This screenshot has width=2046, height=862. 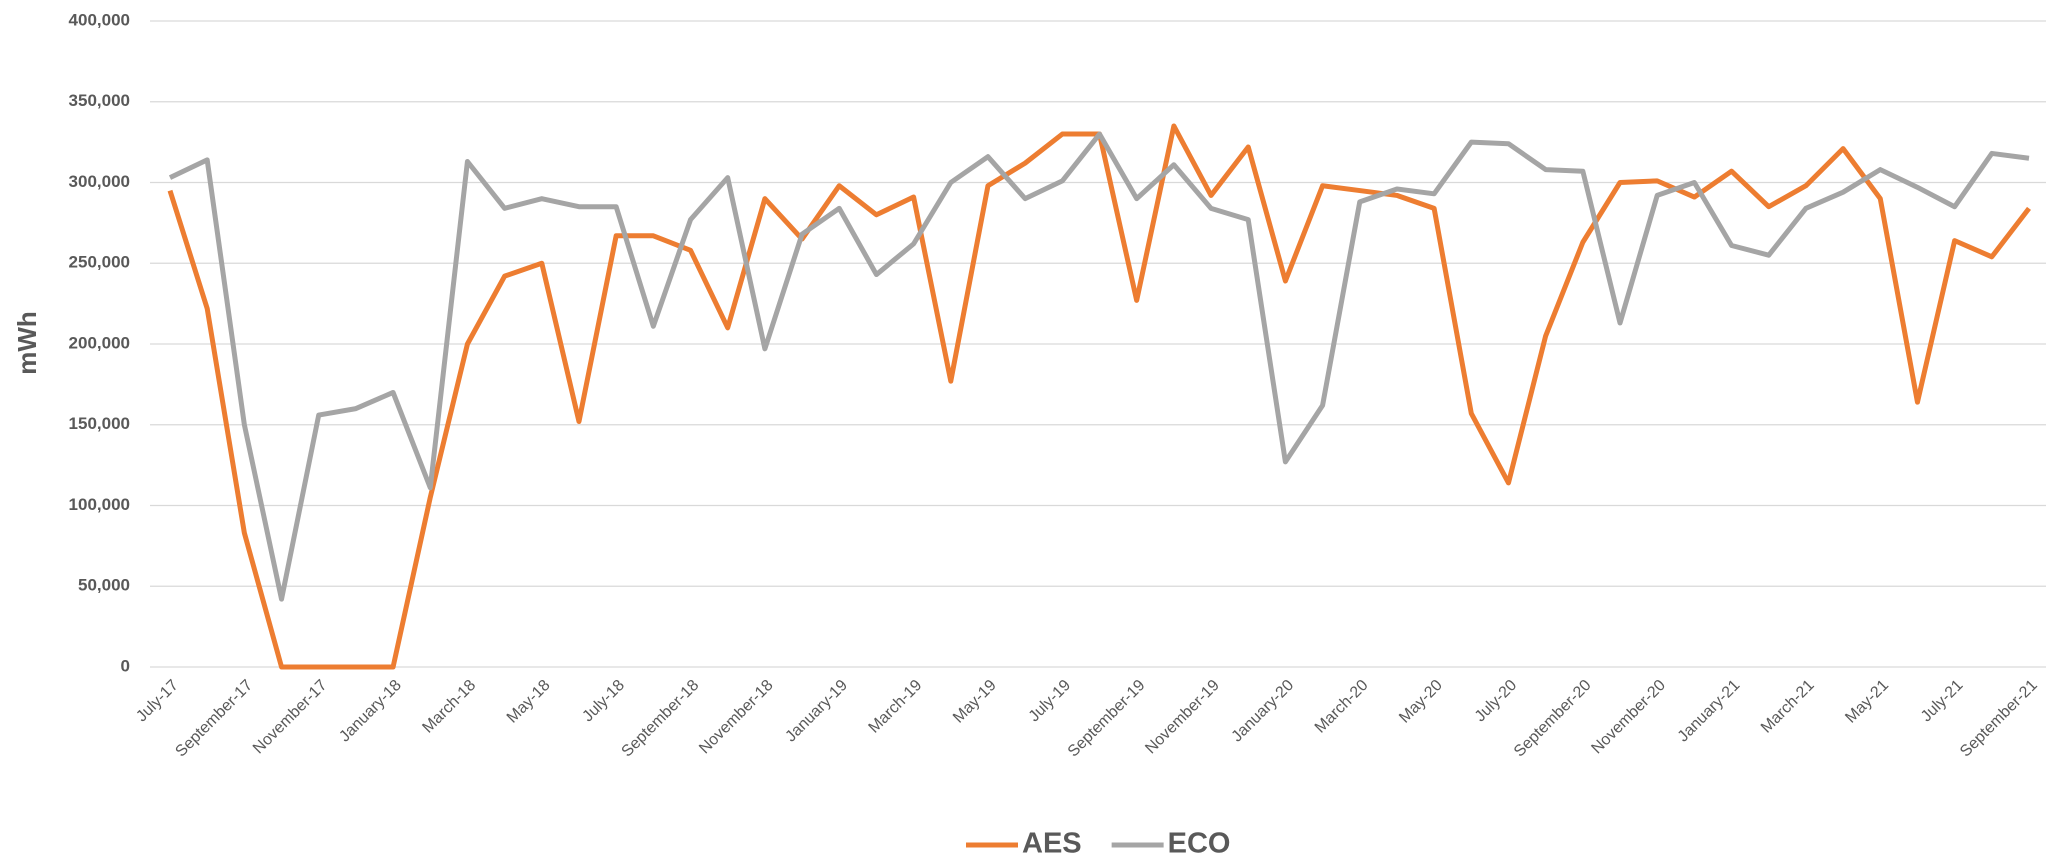 What do you see at coordinates (816, 711) in the screenshot?
I see `x-tick-label: January-19` at bounding box center [816, 711].